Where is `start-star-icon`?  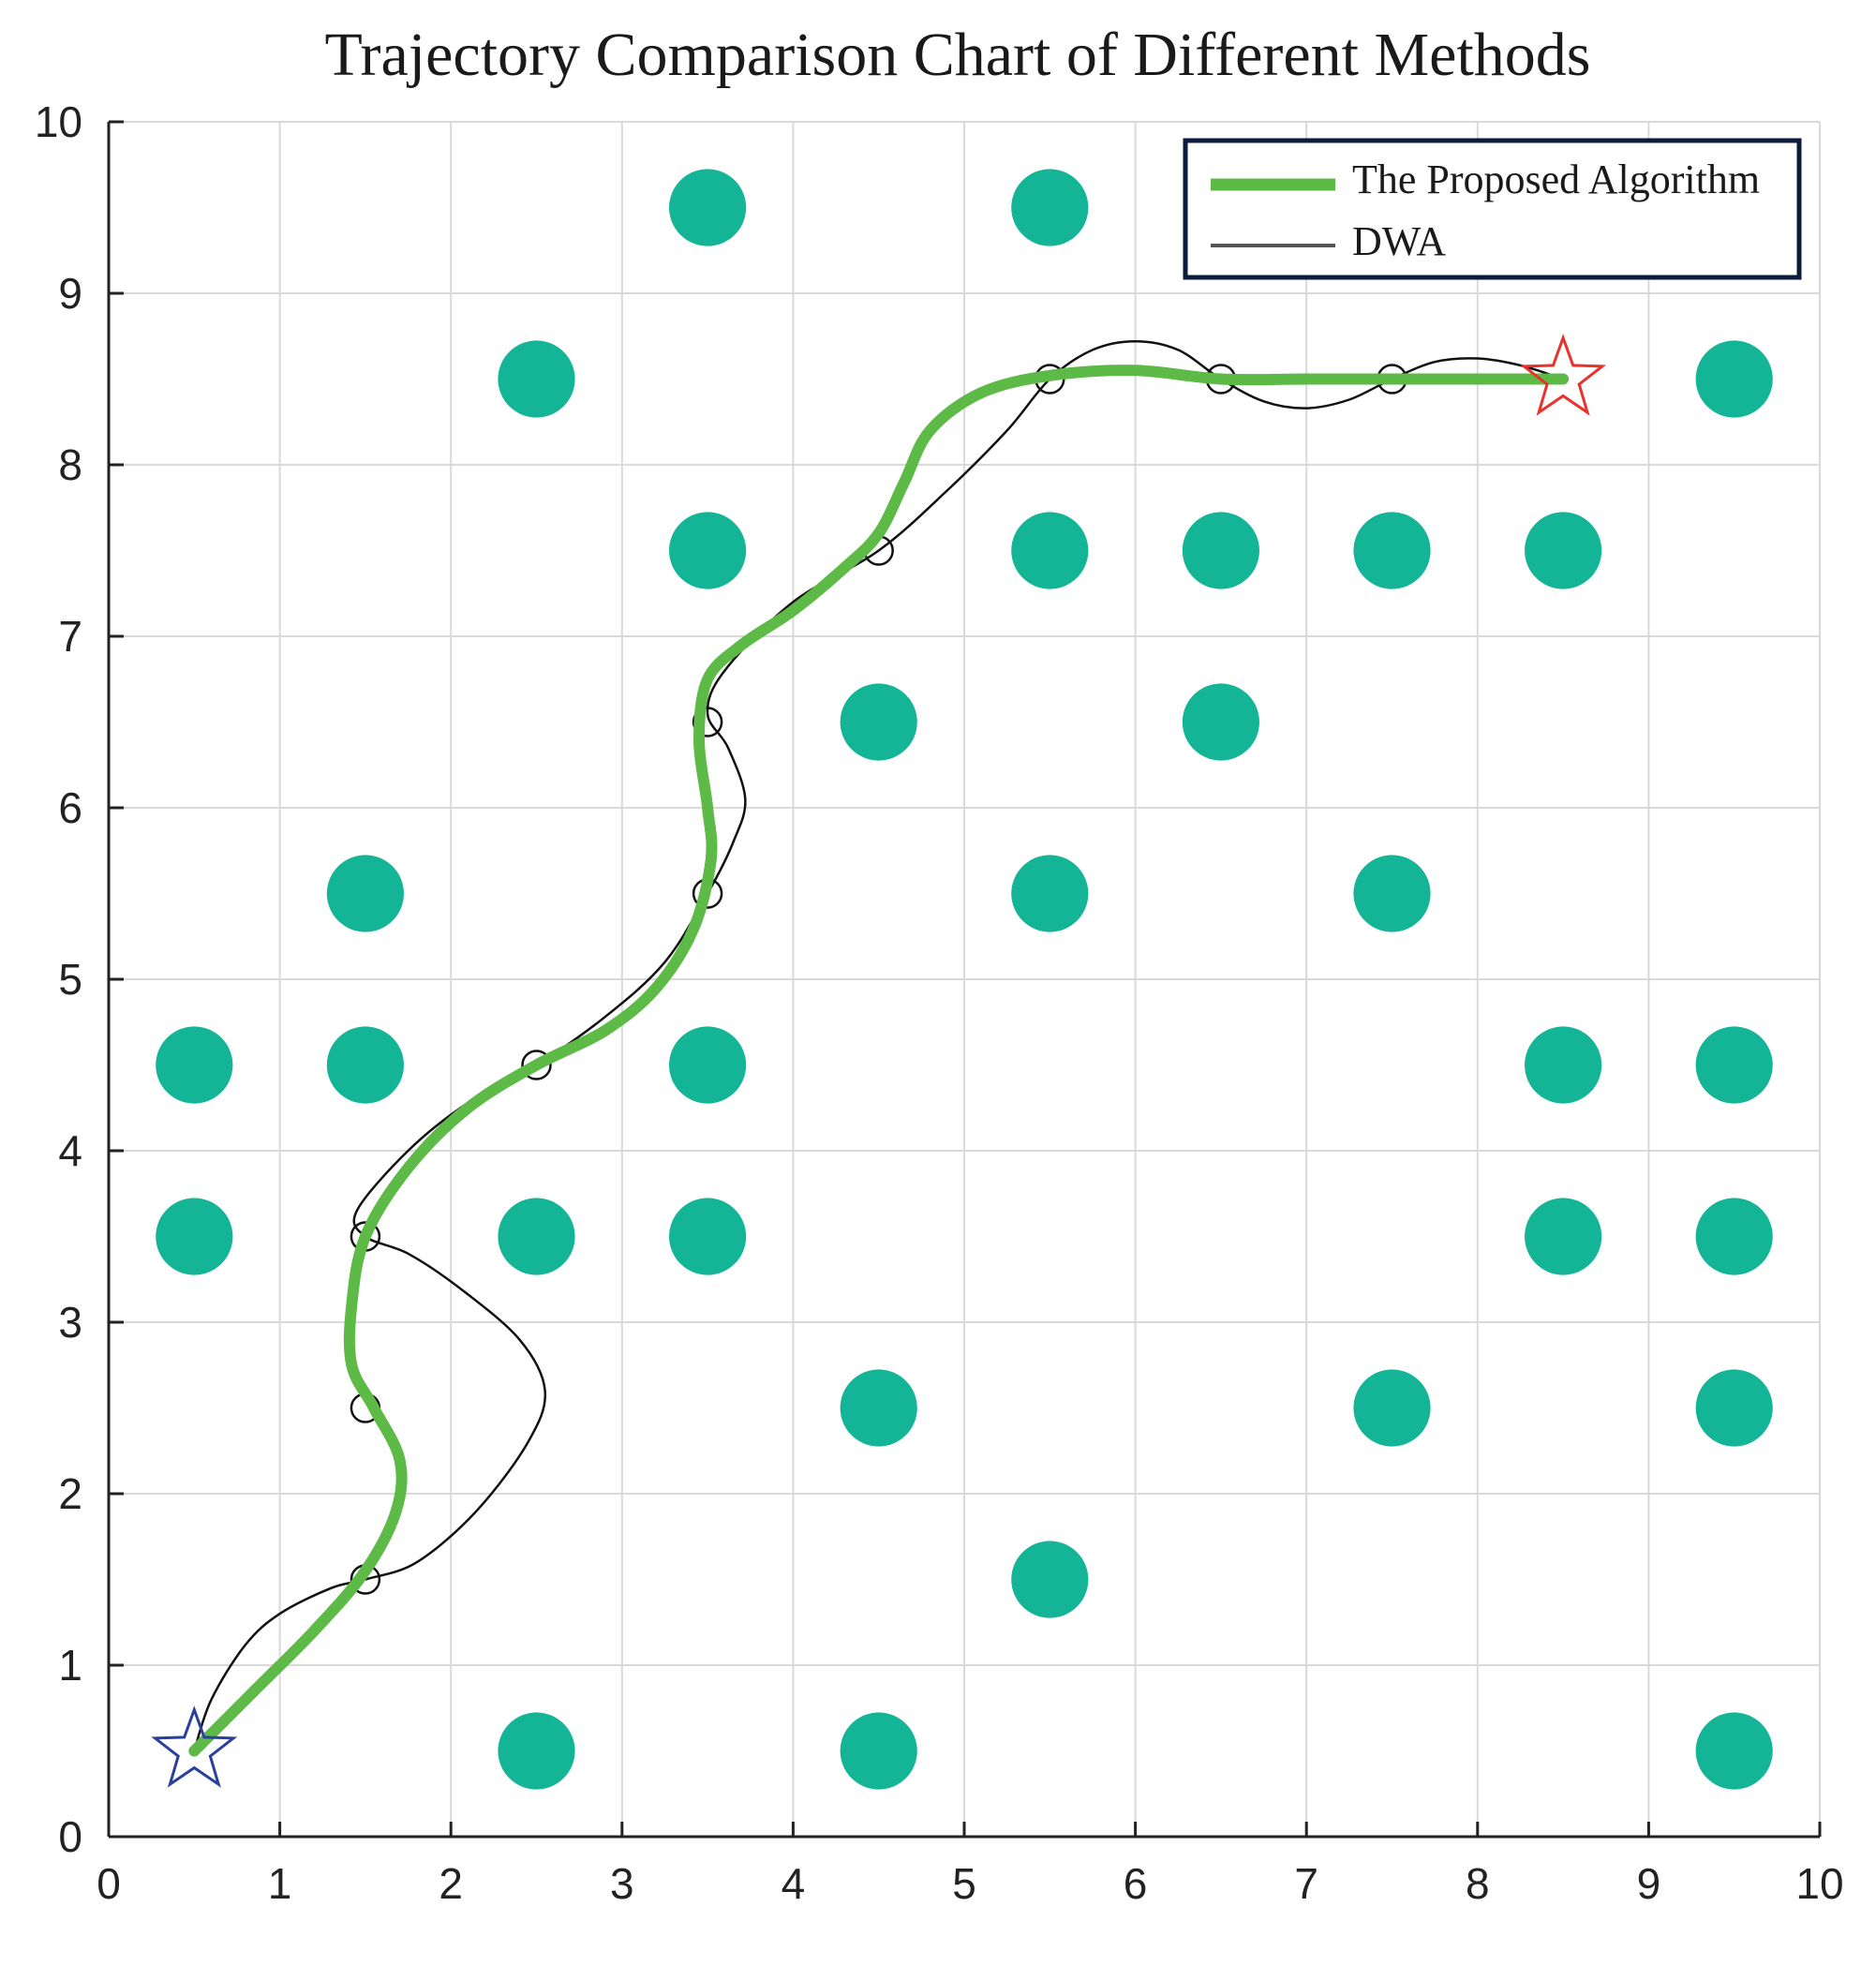 start-star-icon is located at coordinates (195, 1746).